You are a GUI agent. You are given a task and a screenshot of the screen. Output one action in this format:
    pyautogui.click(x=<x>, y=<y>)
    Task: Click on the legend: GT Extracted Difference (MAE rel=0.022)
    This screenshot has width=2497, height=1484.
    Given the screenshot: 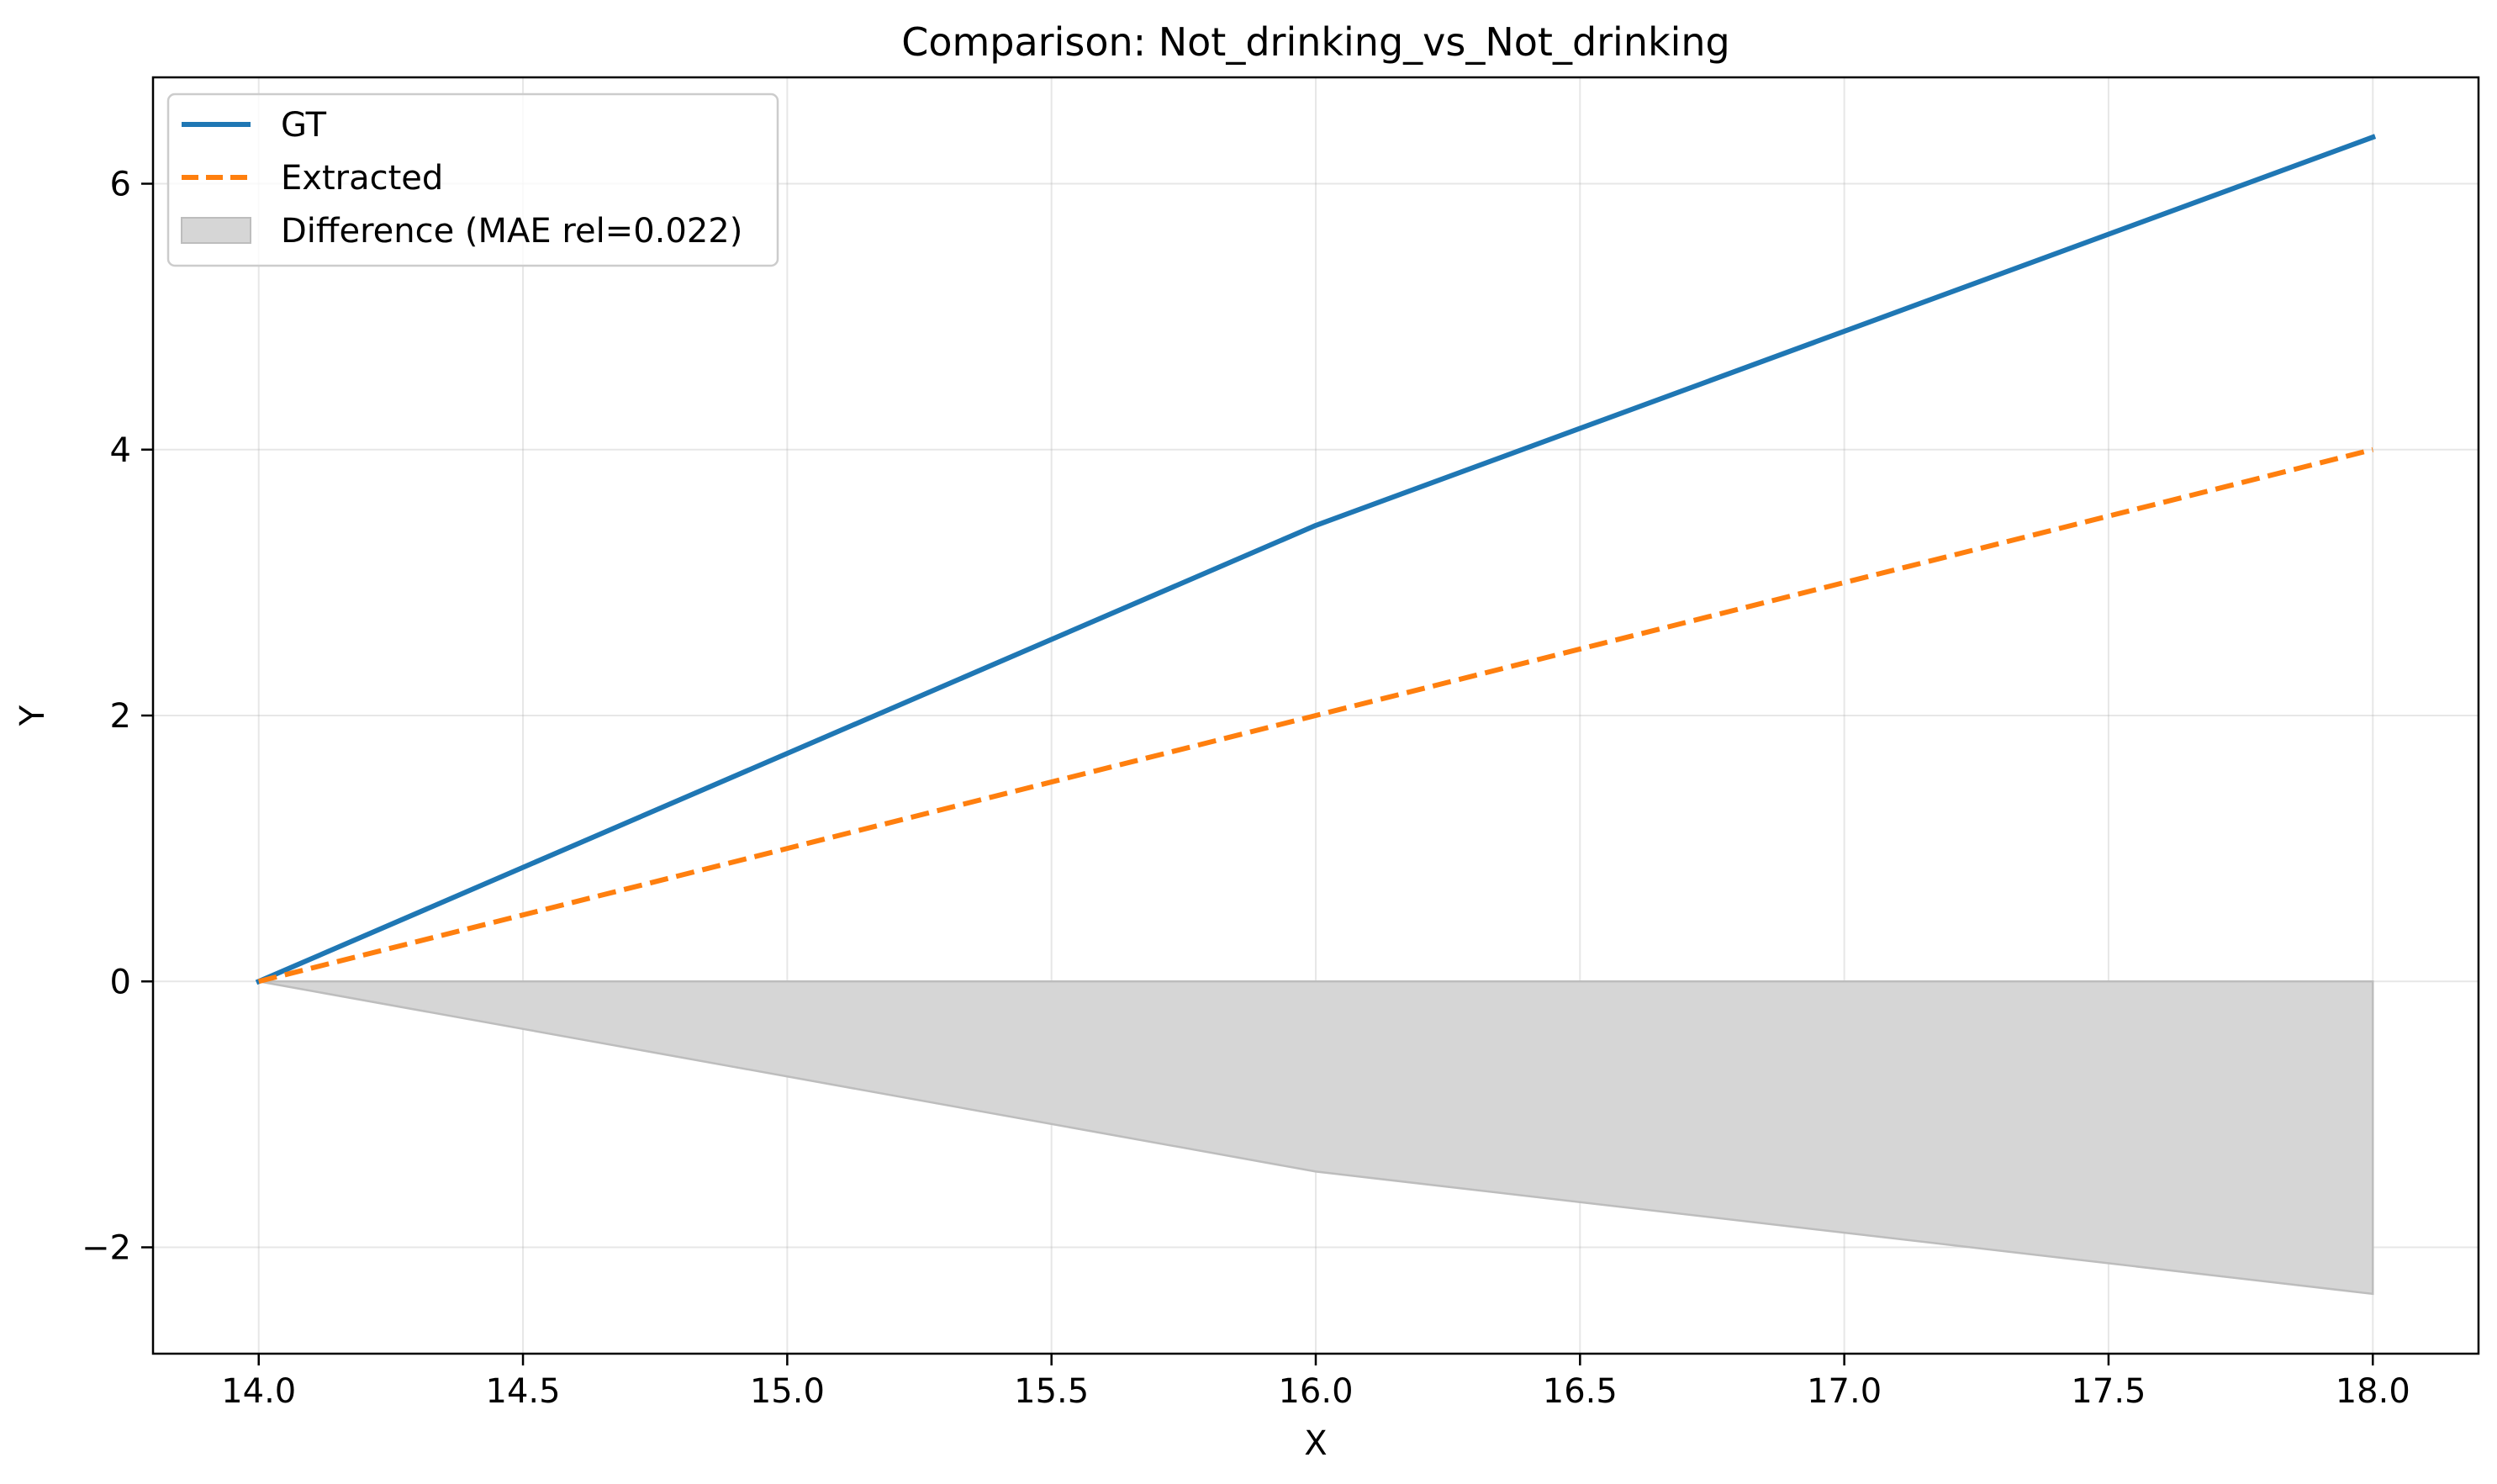 What is the action you would take?
    pyautogui.click(x=473, y=179)
    